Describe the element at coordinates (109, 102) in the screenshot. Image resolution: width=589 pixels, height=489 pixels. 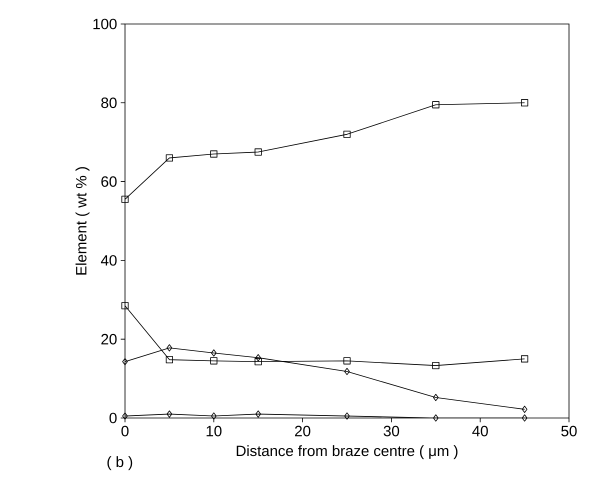
I see `y-tick-label: 80` at that location.